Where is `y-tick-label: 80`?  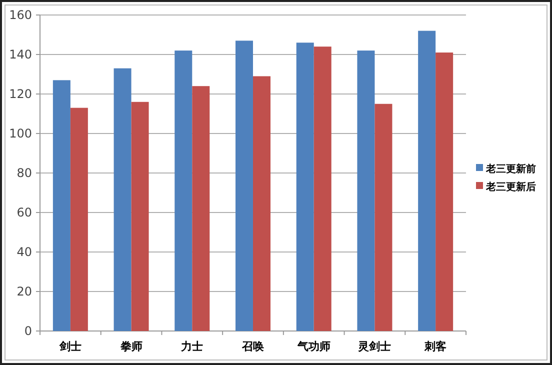
y-tick-label: 80 is located at coordinates (24, 173).